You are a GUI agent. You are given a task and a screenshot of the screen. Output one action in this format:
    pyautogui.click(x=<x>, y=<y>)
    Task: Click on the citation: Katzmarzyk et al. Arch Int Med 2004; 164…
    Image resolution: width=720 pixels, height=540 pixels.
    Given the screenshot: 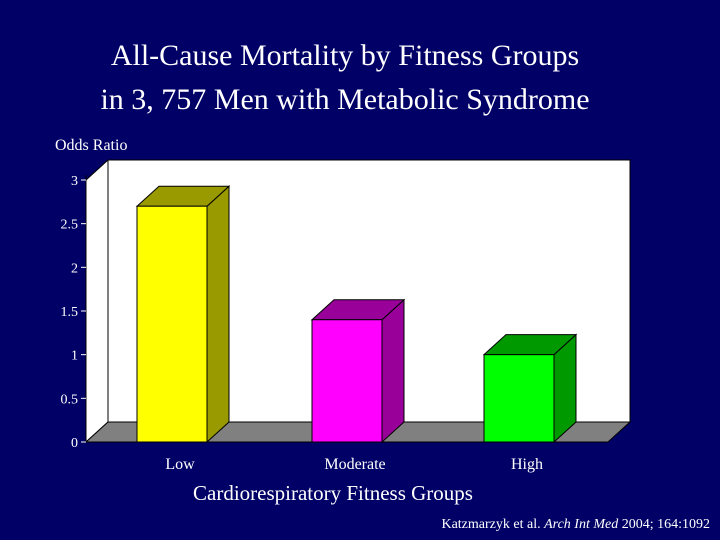 What is the action you would take?
    pyautogui.click(x=575, y=525)
    